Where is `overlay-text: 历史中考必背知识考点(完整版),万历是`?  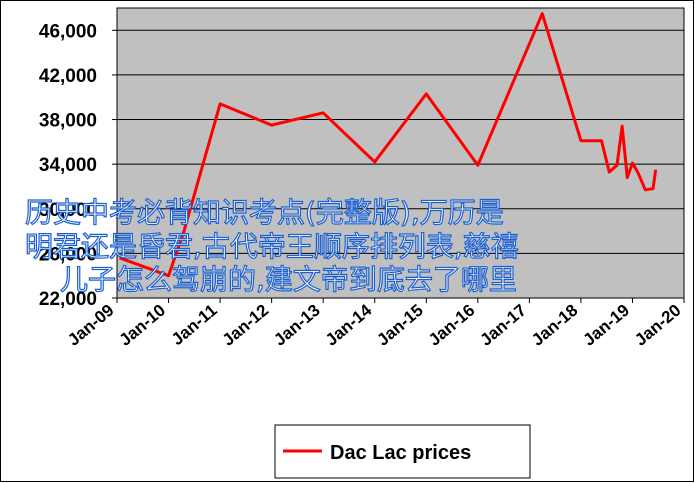 overlay-text: 历史中考必背知识考点(完整版),万历是 is located at coordinates (264, 212).